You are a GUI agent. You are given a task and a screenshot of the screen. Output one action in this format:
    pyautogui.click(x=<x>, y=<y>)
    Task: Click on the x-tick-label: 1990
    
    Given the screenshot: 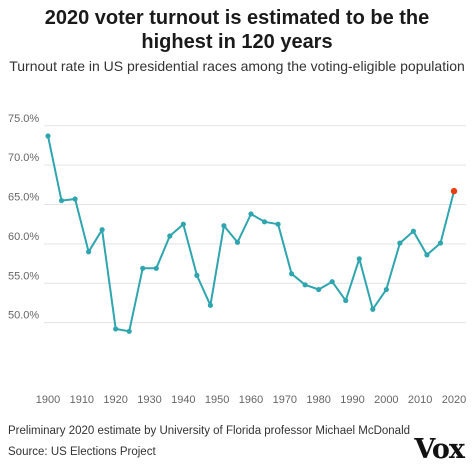 What is the action you would take?
    pyautogui.click(x=352, y=400)
    